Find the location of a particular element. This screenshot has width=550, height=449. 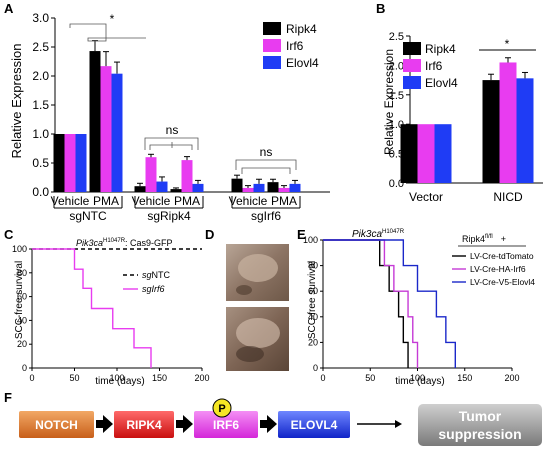

chart-b-legend-label: Irf6 is located at coordinates (434, 66).